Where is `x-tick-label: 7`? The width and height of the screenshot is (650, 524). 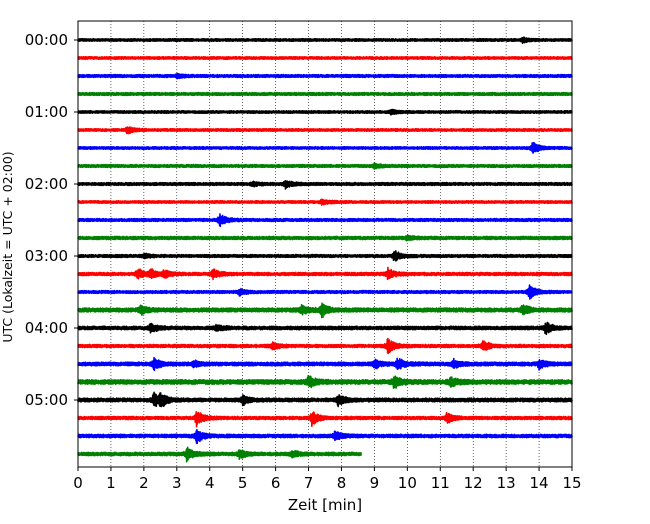
x-tick-label: 7 is located at coordinates (309, 483).